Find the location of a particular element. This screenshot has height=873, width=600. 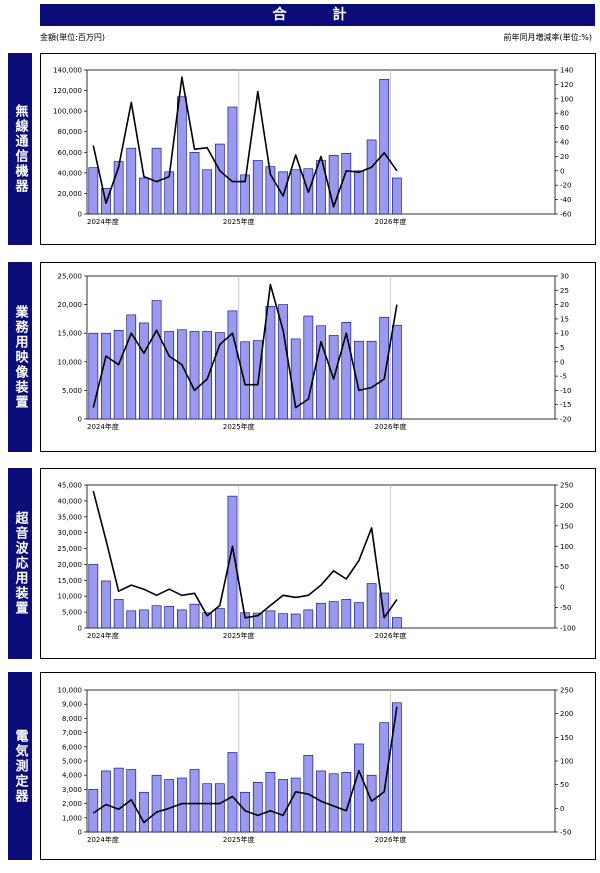

chart-0-y2tick-label-1: -40 is located at coordinates (565, 200).